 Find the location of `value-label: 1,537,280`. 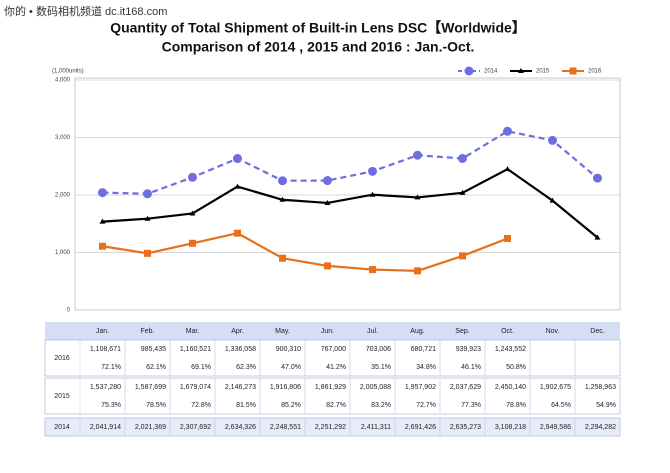

value-label: 1,537,280 is located at coordinates (105, 387).